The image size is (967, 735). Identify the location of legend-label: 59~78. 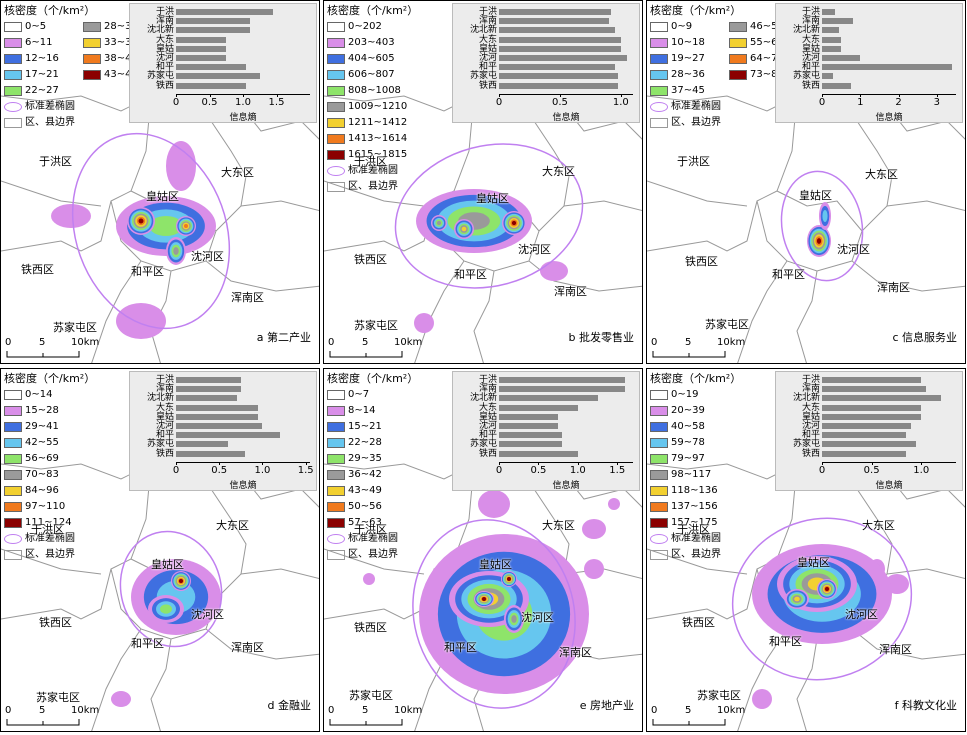
(688, 442).